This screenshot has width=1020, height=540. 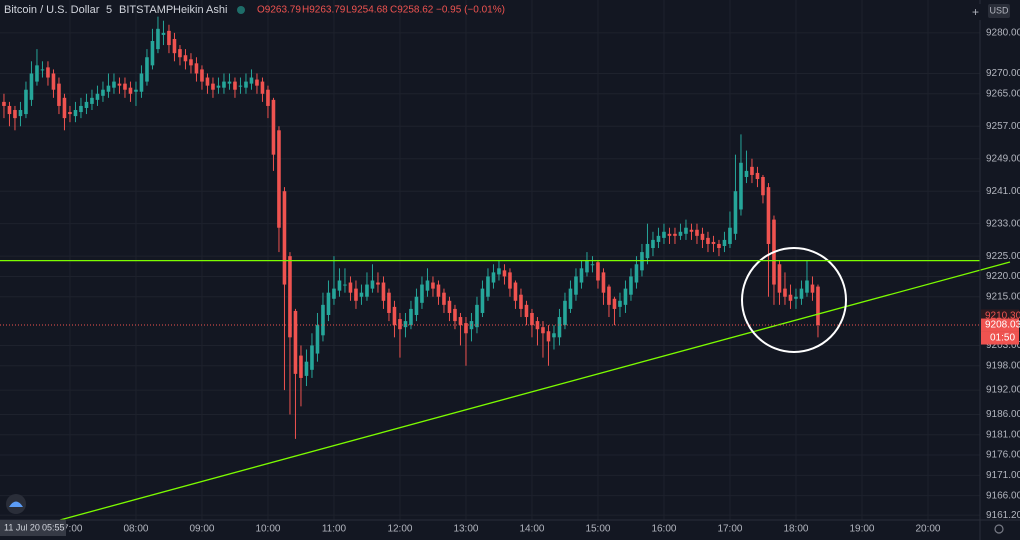 I want to click on x-tick-label: 13:00, so click(x=465, y=529).